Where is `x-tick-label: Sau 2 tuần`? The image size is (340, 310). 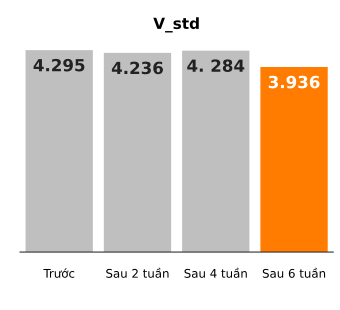
x-tick-label: Sau 2 tuần is located at coordinates (137, 273).